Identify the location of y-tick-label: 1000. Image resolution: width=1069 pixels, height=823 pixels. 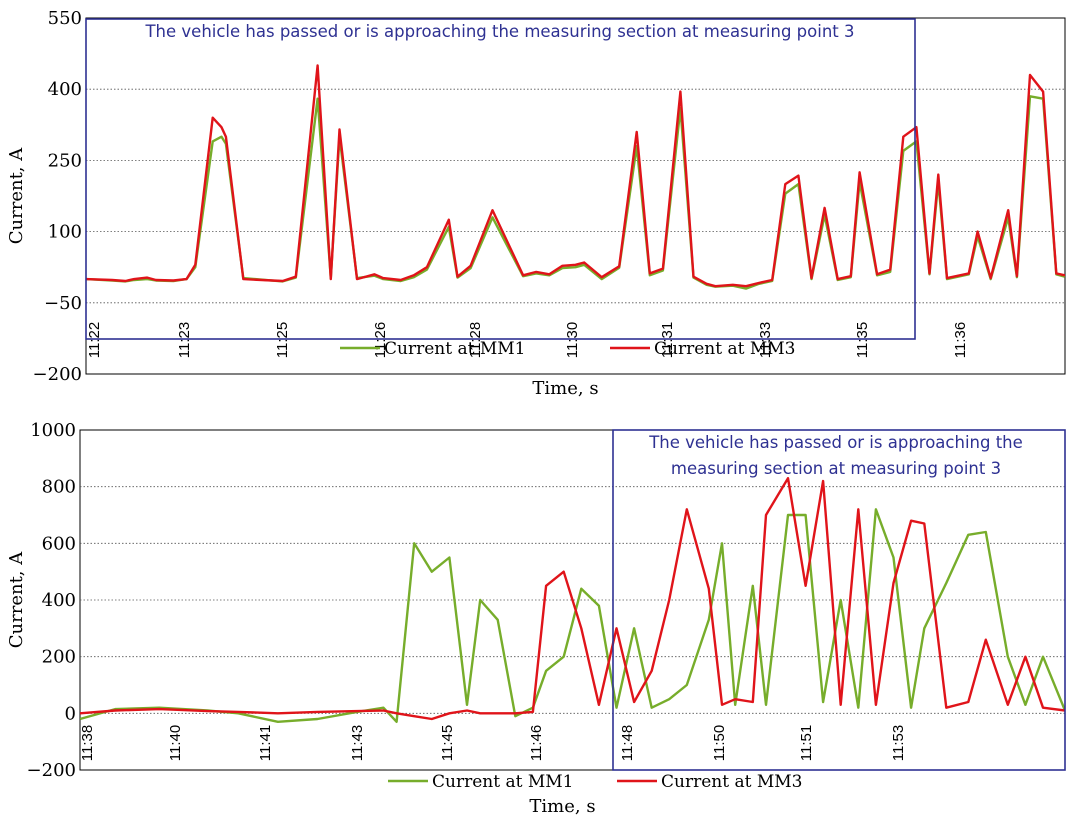
(53, 430).